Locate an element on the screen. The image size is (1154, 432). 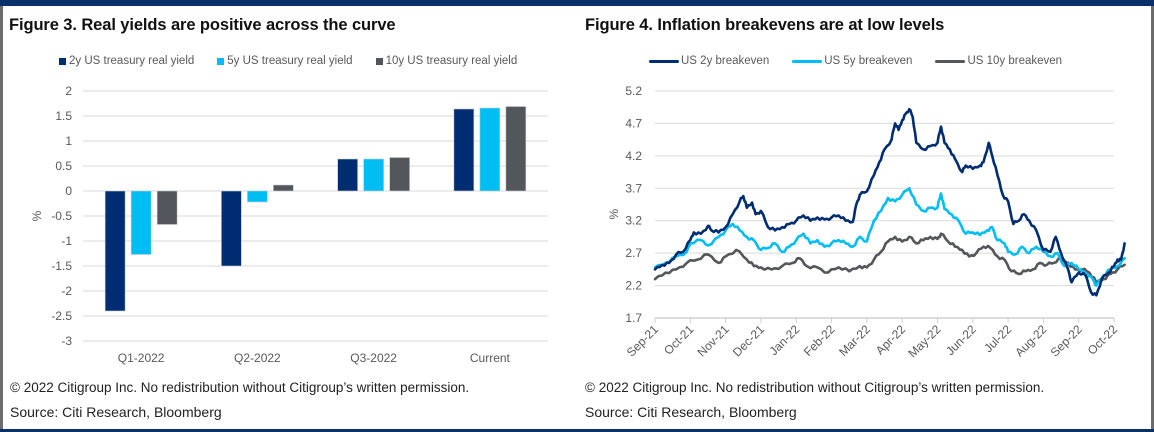
legend-line-5y-breakeven is located at coordinates (807, 61).